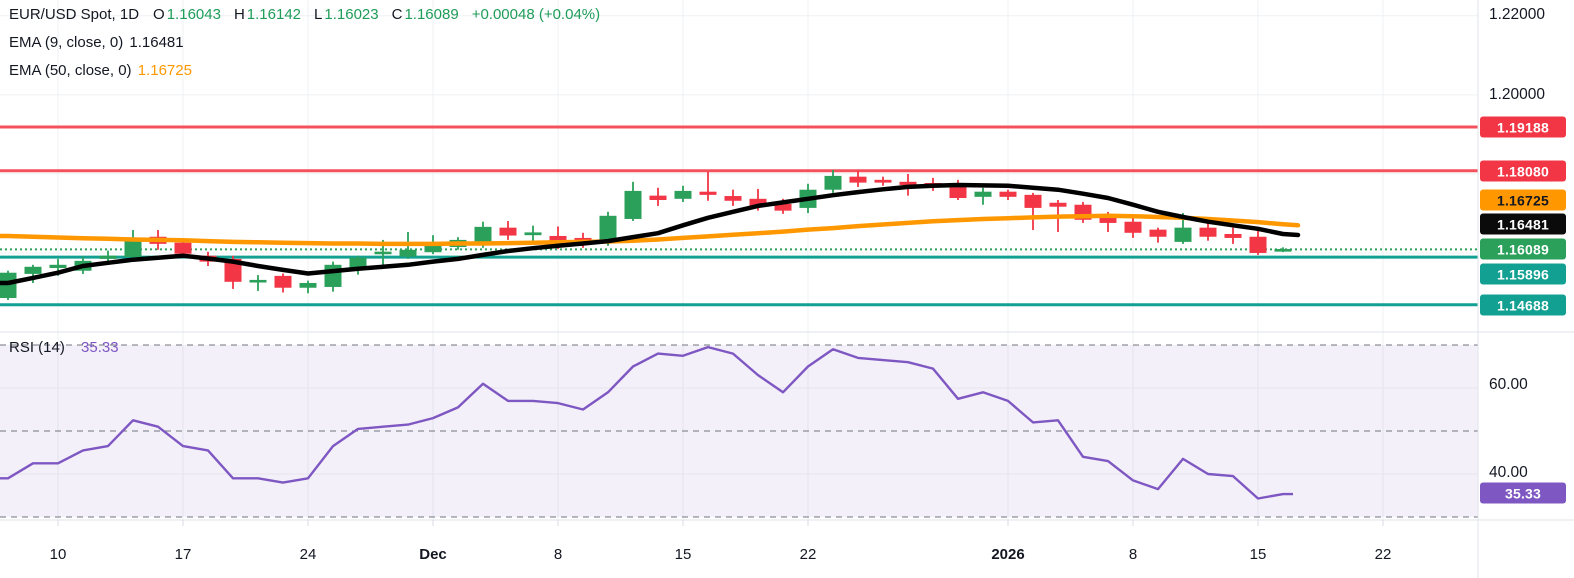 The width and height of the screenshot is (1574, 578). I want to click on ema50-line, so click(650, 230).